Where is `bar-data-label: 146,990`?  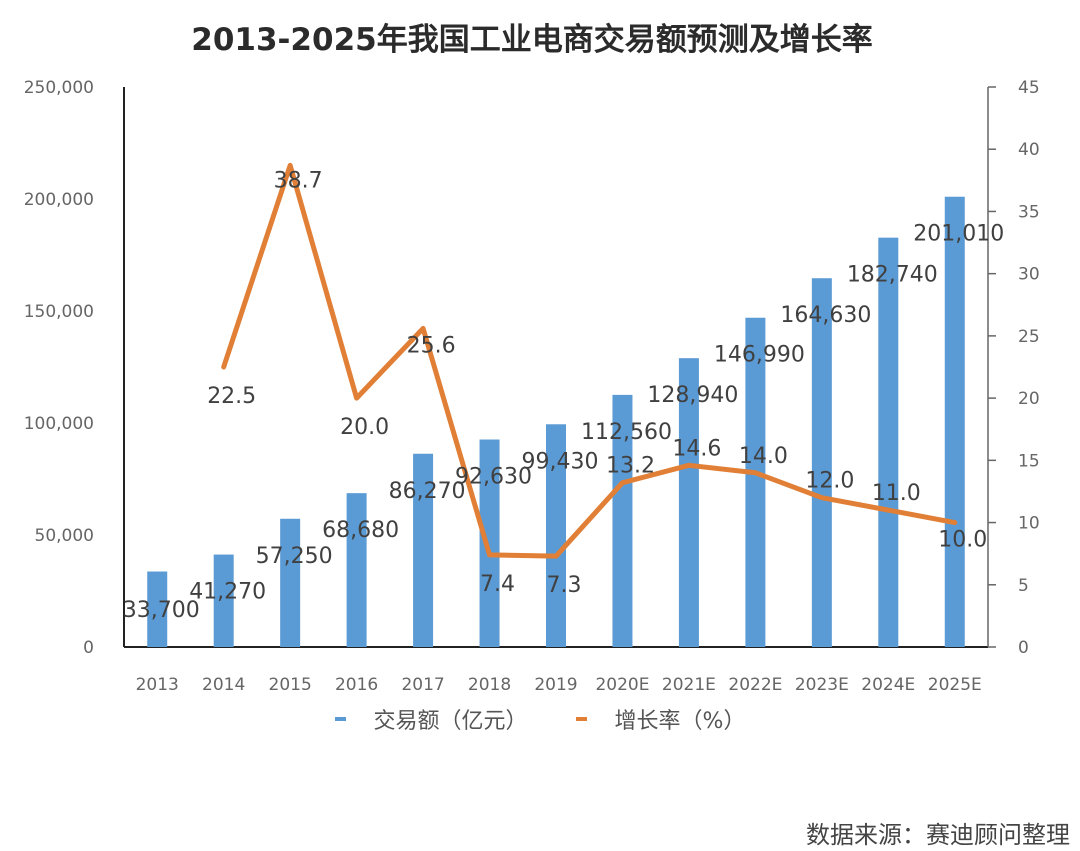 bar-data-label: 146,990 is located at coordinates (759, 355).